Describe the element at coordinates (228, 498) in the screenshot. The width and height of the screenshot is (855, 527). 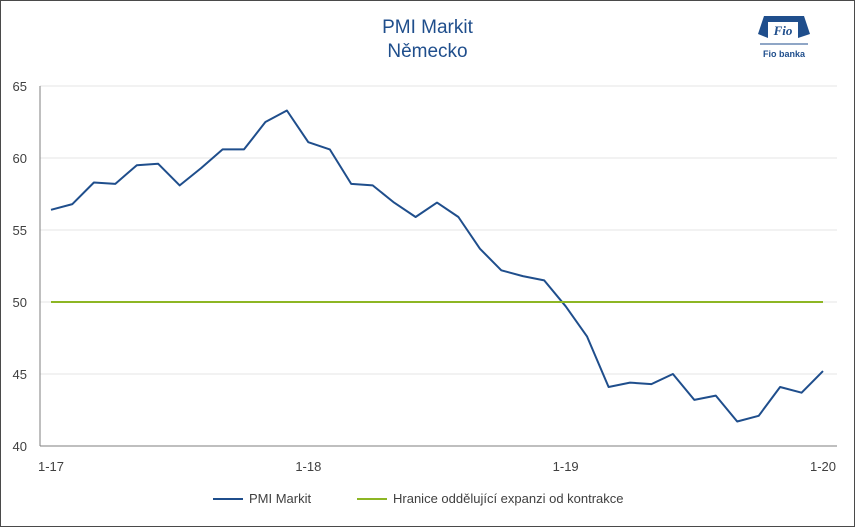
I see `legend-swatch-pmi` at that location.